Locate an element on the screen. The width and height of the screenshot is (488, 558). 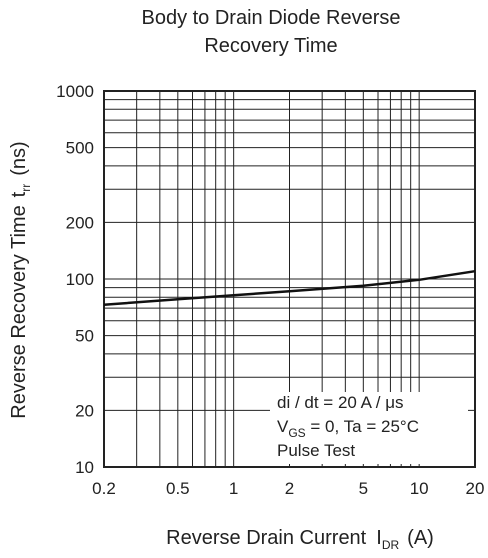
x-axis-symbol: I is located at coordinates (379, 538).